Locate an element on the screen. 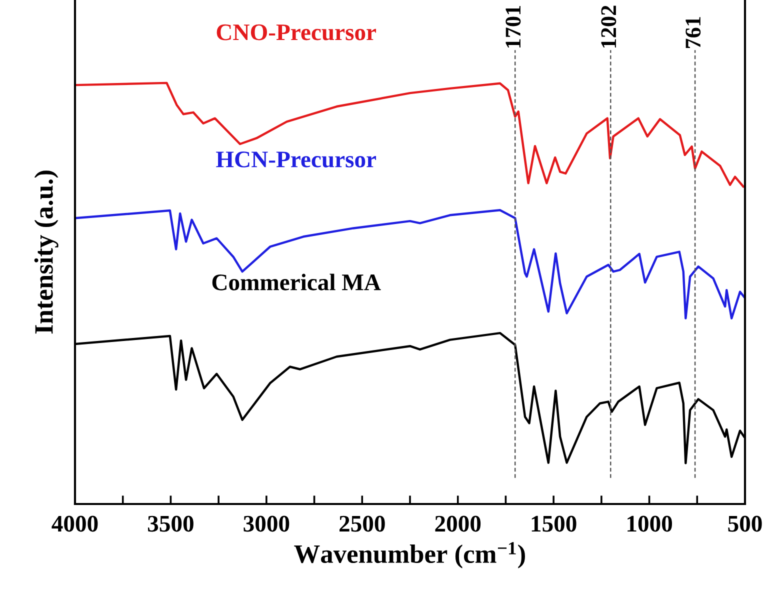 The height and width of the screenshot is (608, 771). text: HCN-Precursor is located at coordinates (296, 160).